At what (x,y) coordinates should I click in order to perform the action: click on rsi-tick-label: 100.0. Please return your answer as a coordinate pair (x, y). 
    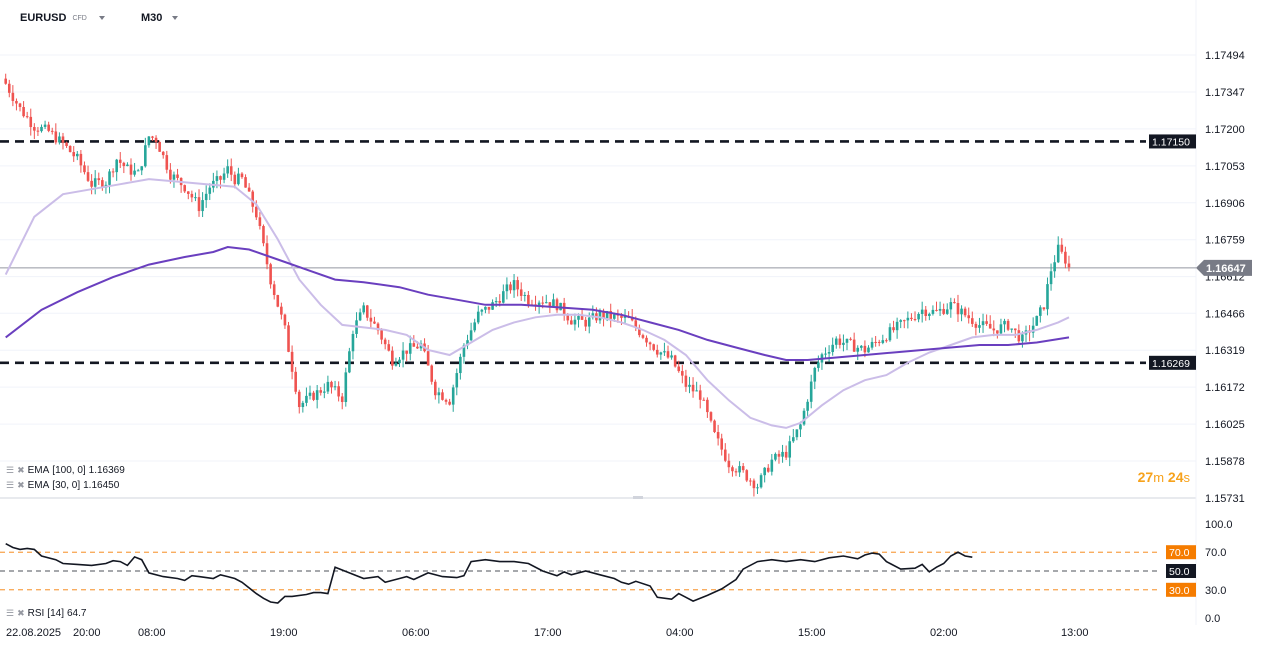
    Looking at the image, I should click on (1219, 525).